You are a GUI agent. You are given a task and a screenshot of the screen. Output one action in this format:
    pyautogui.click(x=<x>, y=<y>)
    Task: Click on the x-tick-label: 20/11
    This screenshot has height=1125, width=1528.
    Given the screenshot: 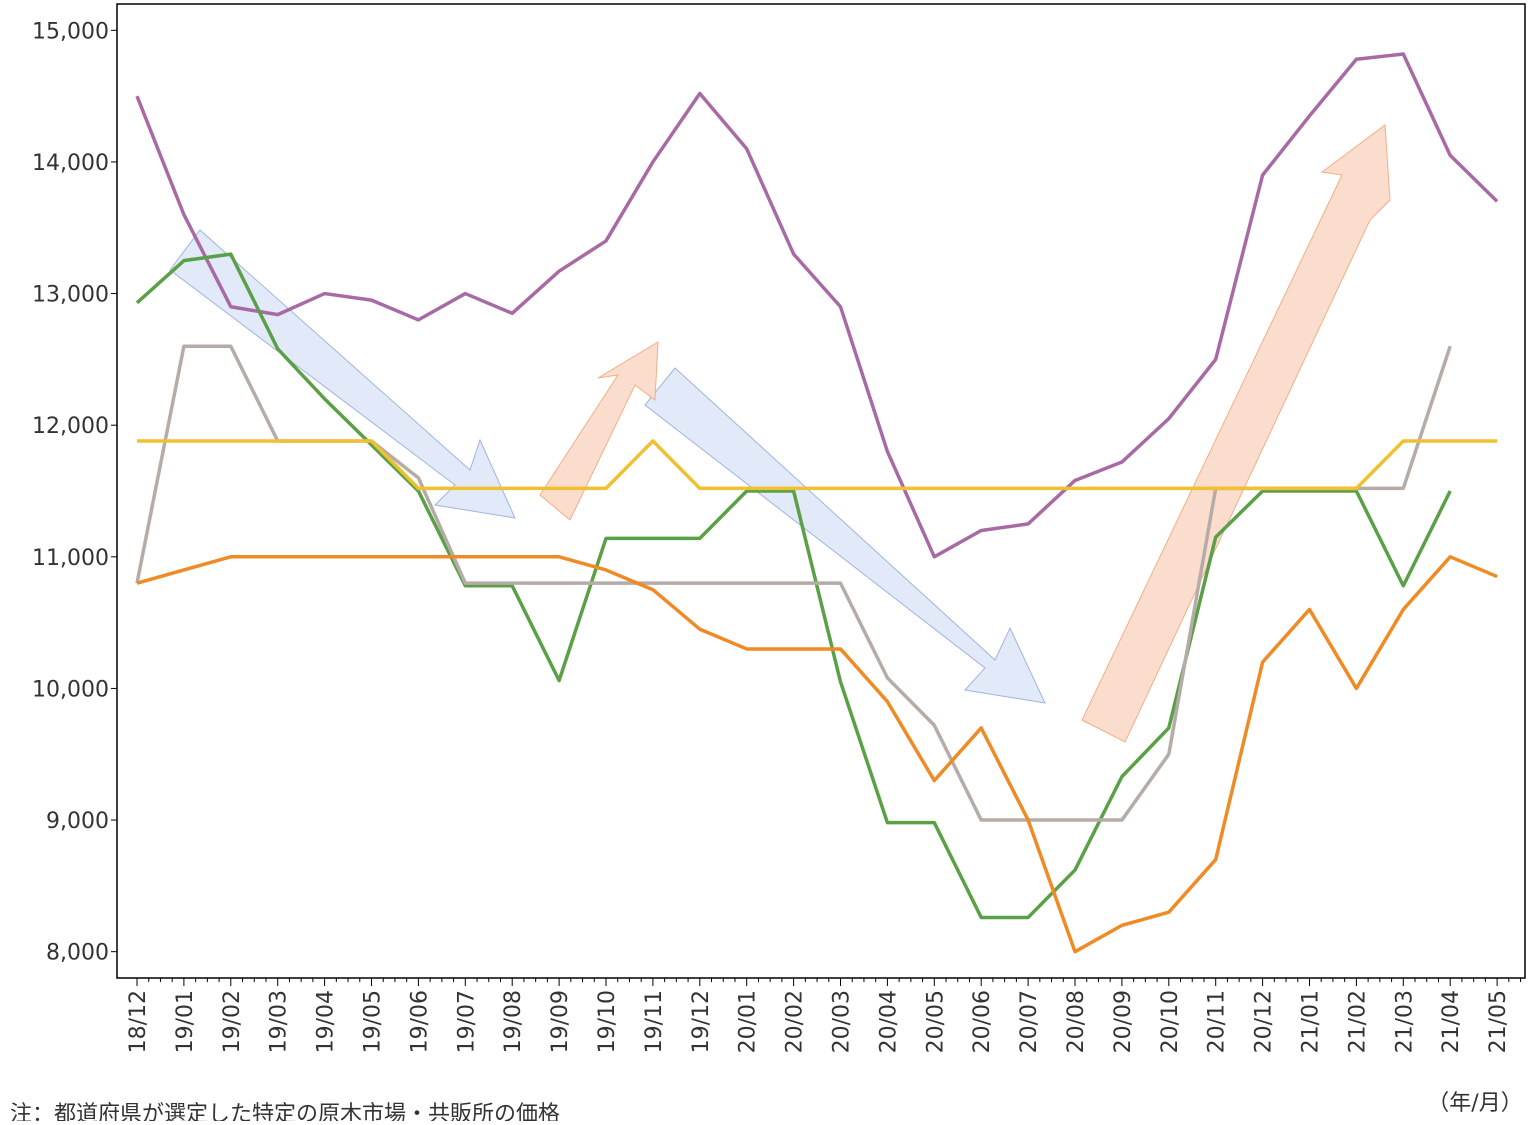 What is the action you would take?
    pyautogui.click(x=1217, y=1021)
    